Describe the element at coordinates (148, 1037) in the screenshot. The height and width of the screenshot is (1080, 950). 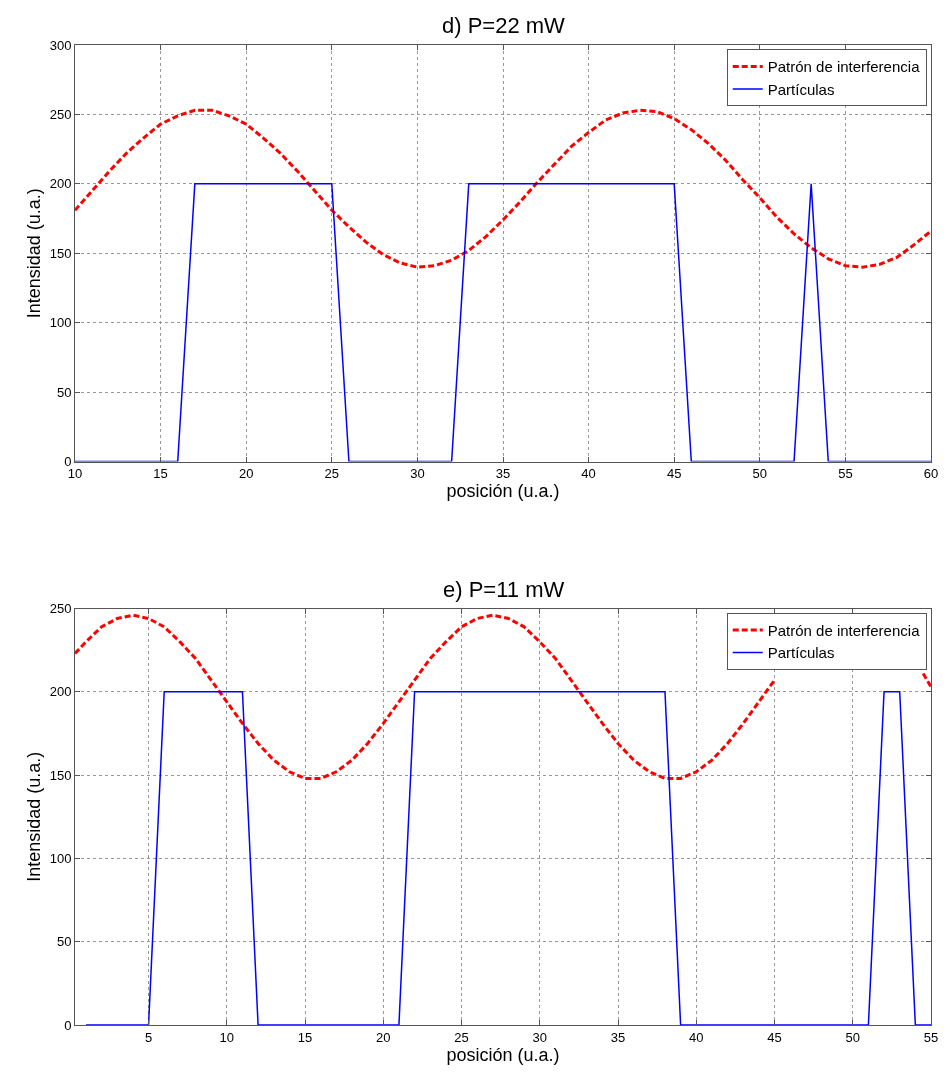
I see `x-tick-label: 5` at that location.